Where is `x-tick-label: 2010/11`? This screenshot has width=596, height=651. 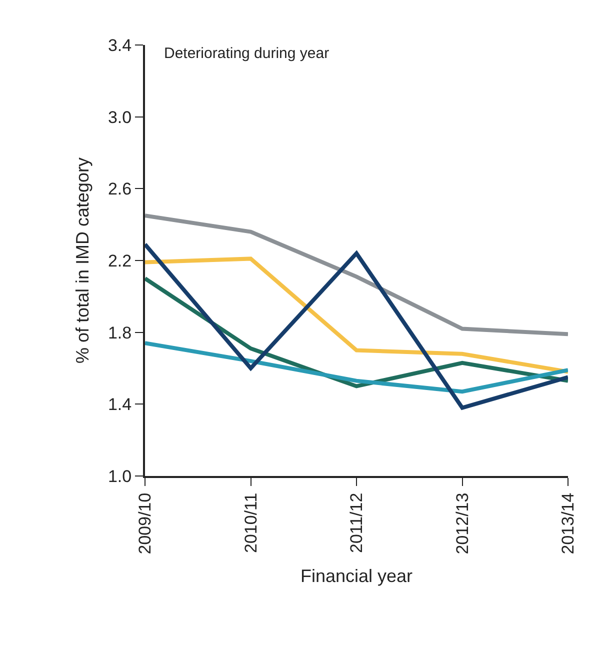 x-tick-label: 2010/11 is located at coordinates (250, 523).